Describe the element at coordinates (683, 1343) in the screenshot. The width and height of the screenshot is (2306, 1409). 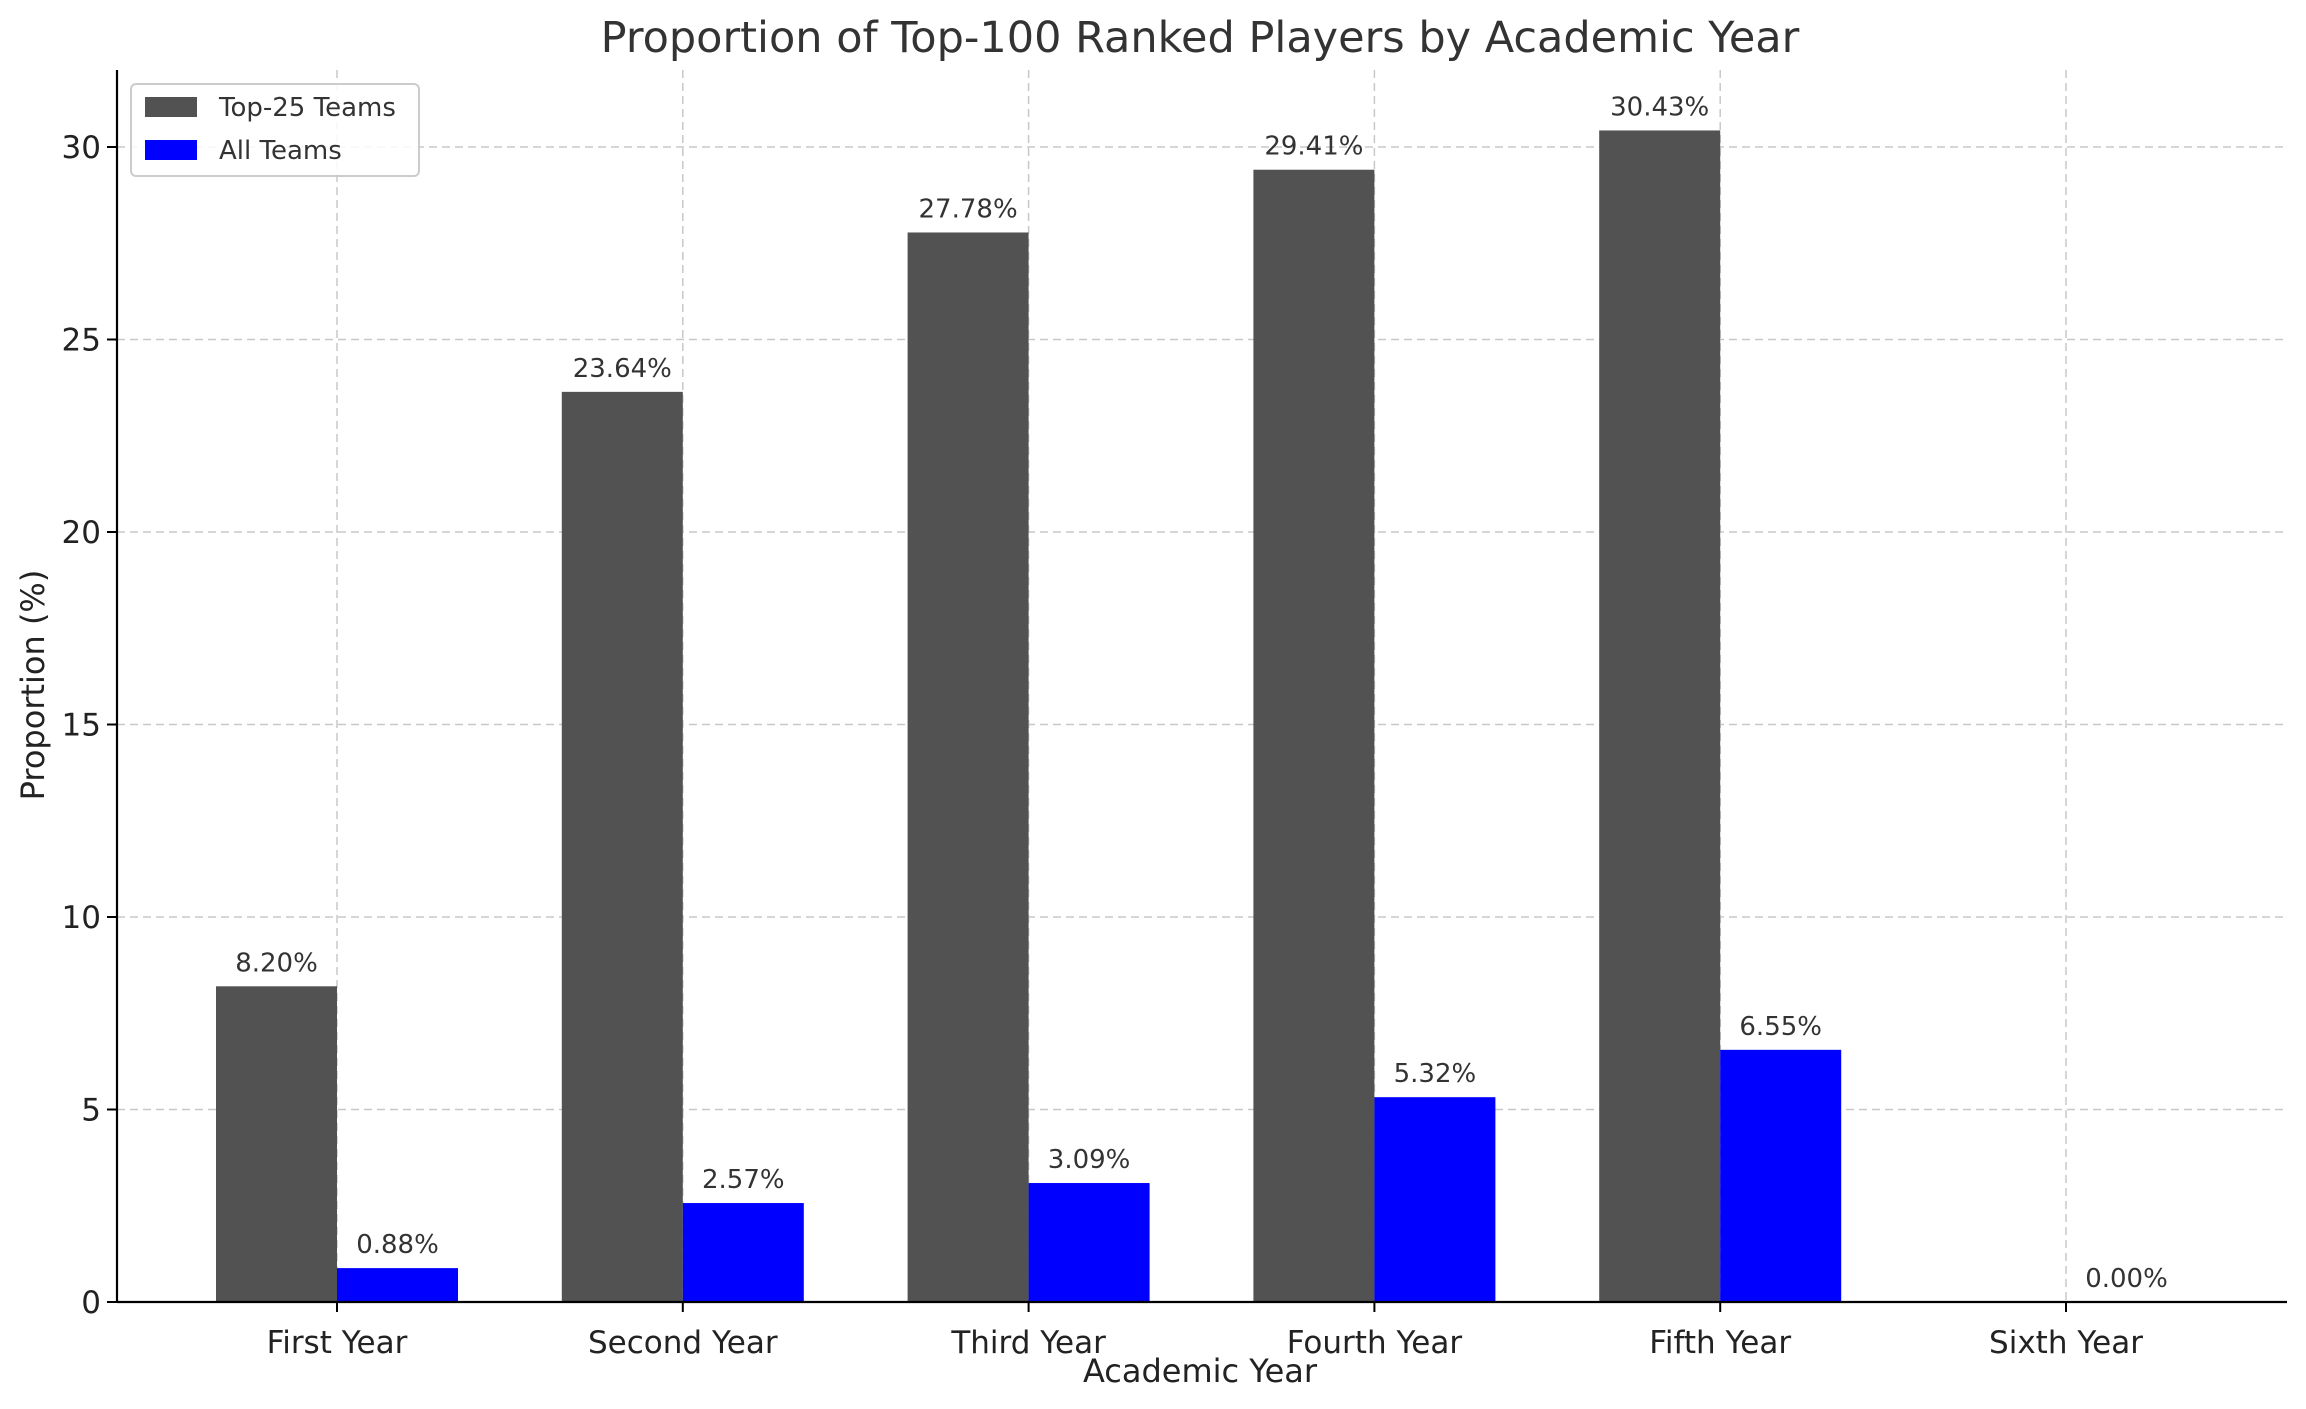
I see `x-tick-label: Second Year` at that location.